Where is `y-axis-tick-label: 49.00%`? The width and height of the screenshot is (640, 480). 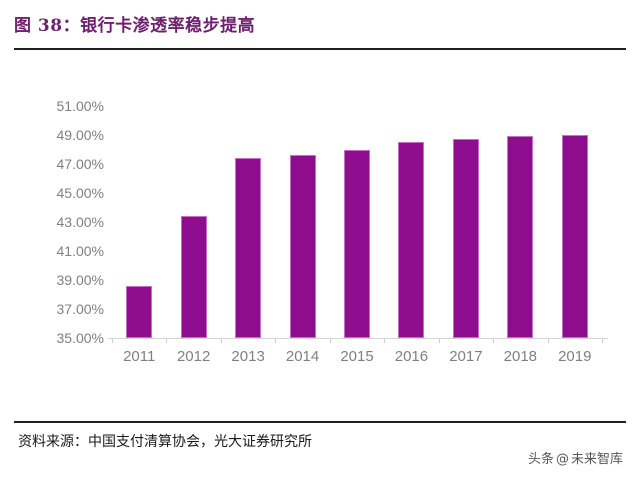 y-axis-tick-label: 49.00% is located at coordinates (80, 135).